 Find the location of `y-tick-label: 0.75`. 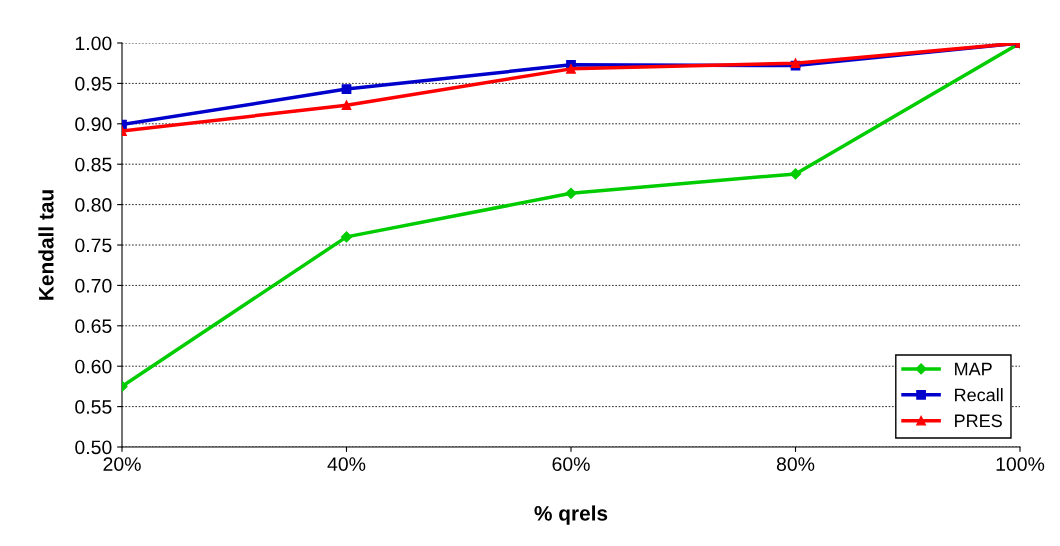

y-tick-label: 0.75 is located at coordinates (93, 245).